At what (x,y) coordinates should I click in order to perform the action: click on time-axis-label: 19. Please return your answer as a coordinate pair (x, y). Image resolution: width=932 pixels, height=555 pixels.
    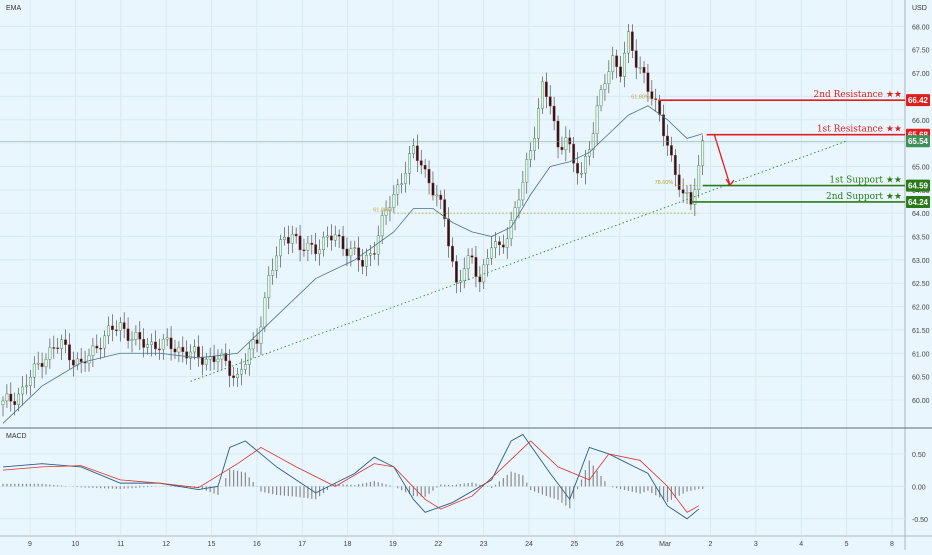
    Looking at the image, I should click on (393, 544).